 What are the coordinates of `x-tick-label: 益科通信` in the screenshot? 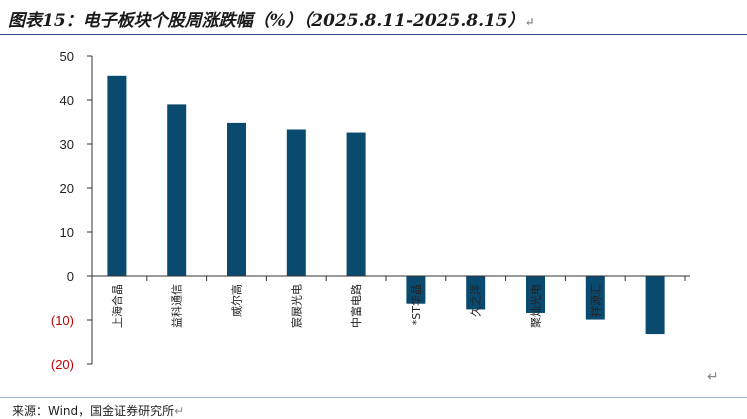 It's located at (177, 306).